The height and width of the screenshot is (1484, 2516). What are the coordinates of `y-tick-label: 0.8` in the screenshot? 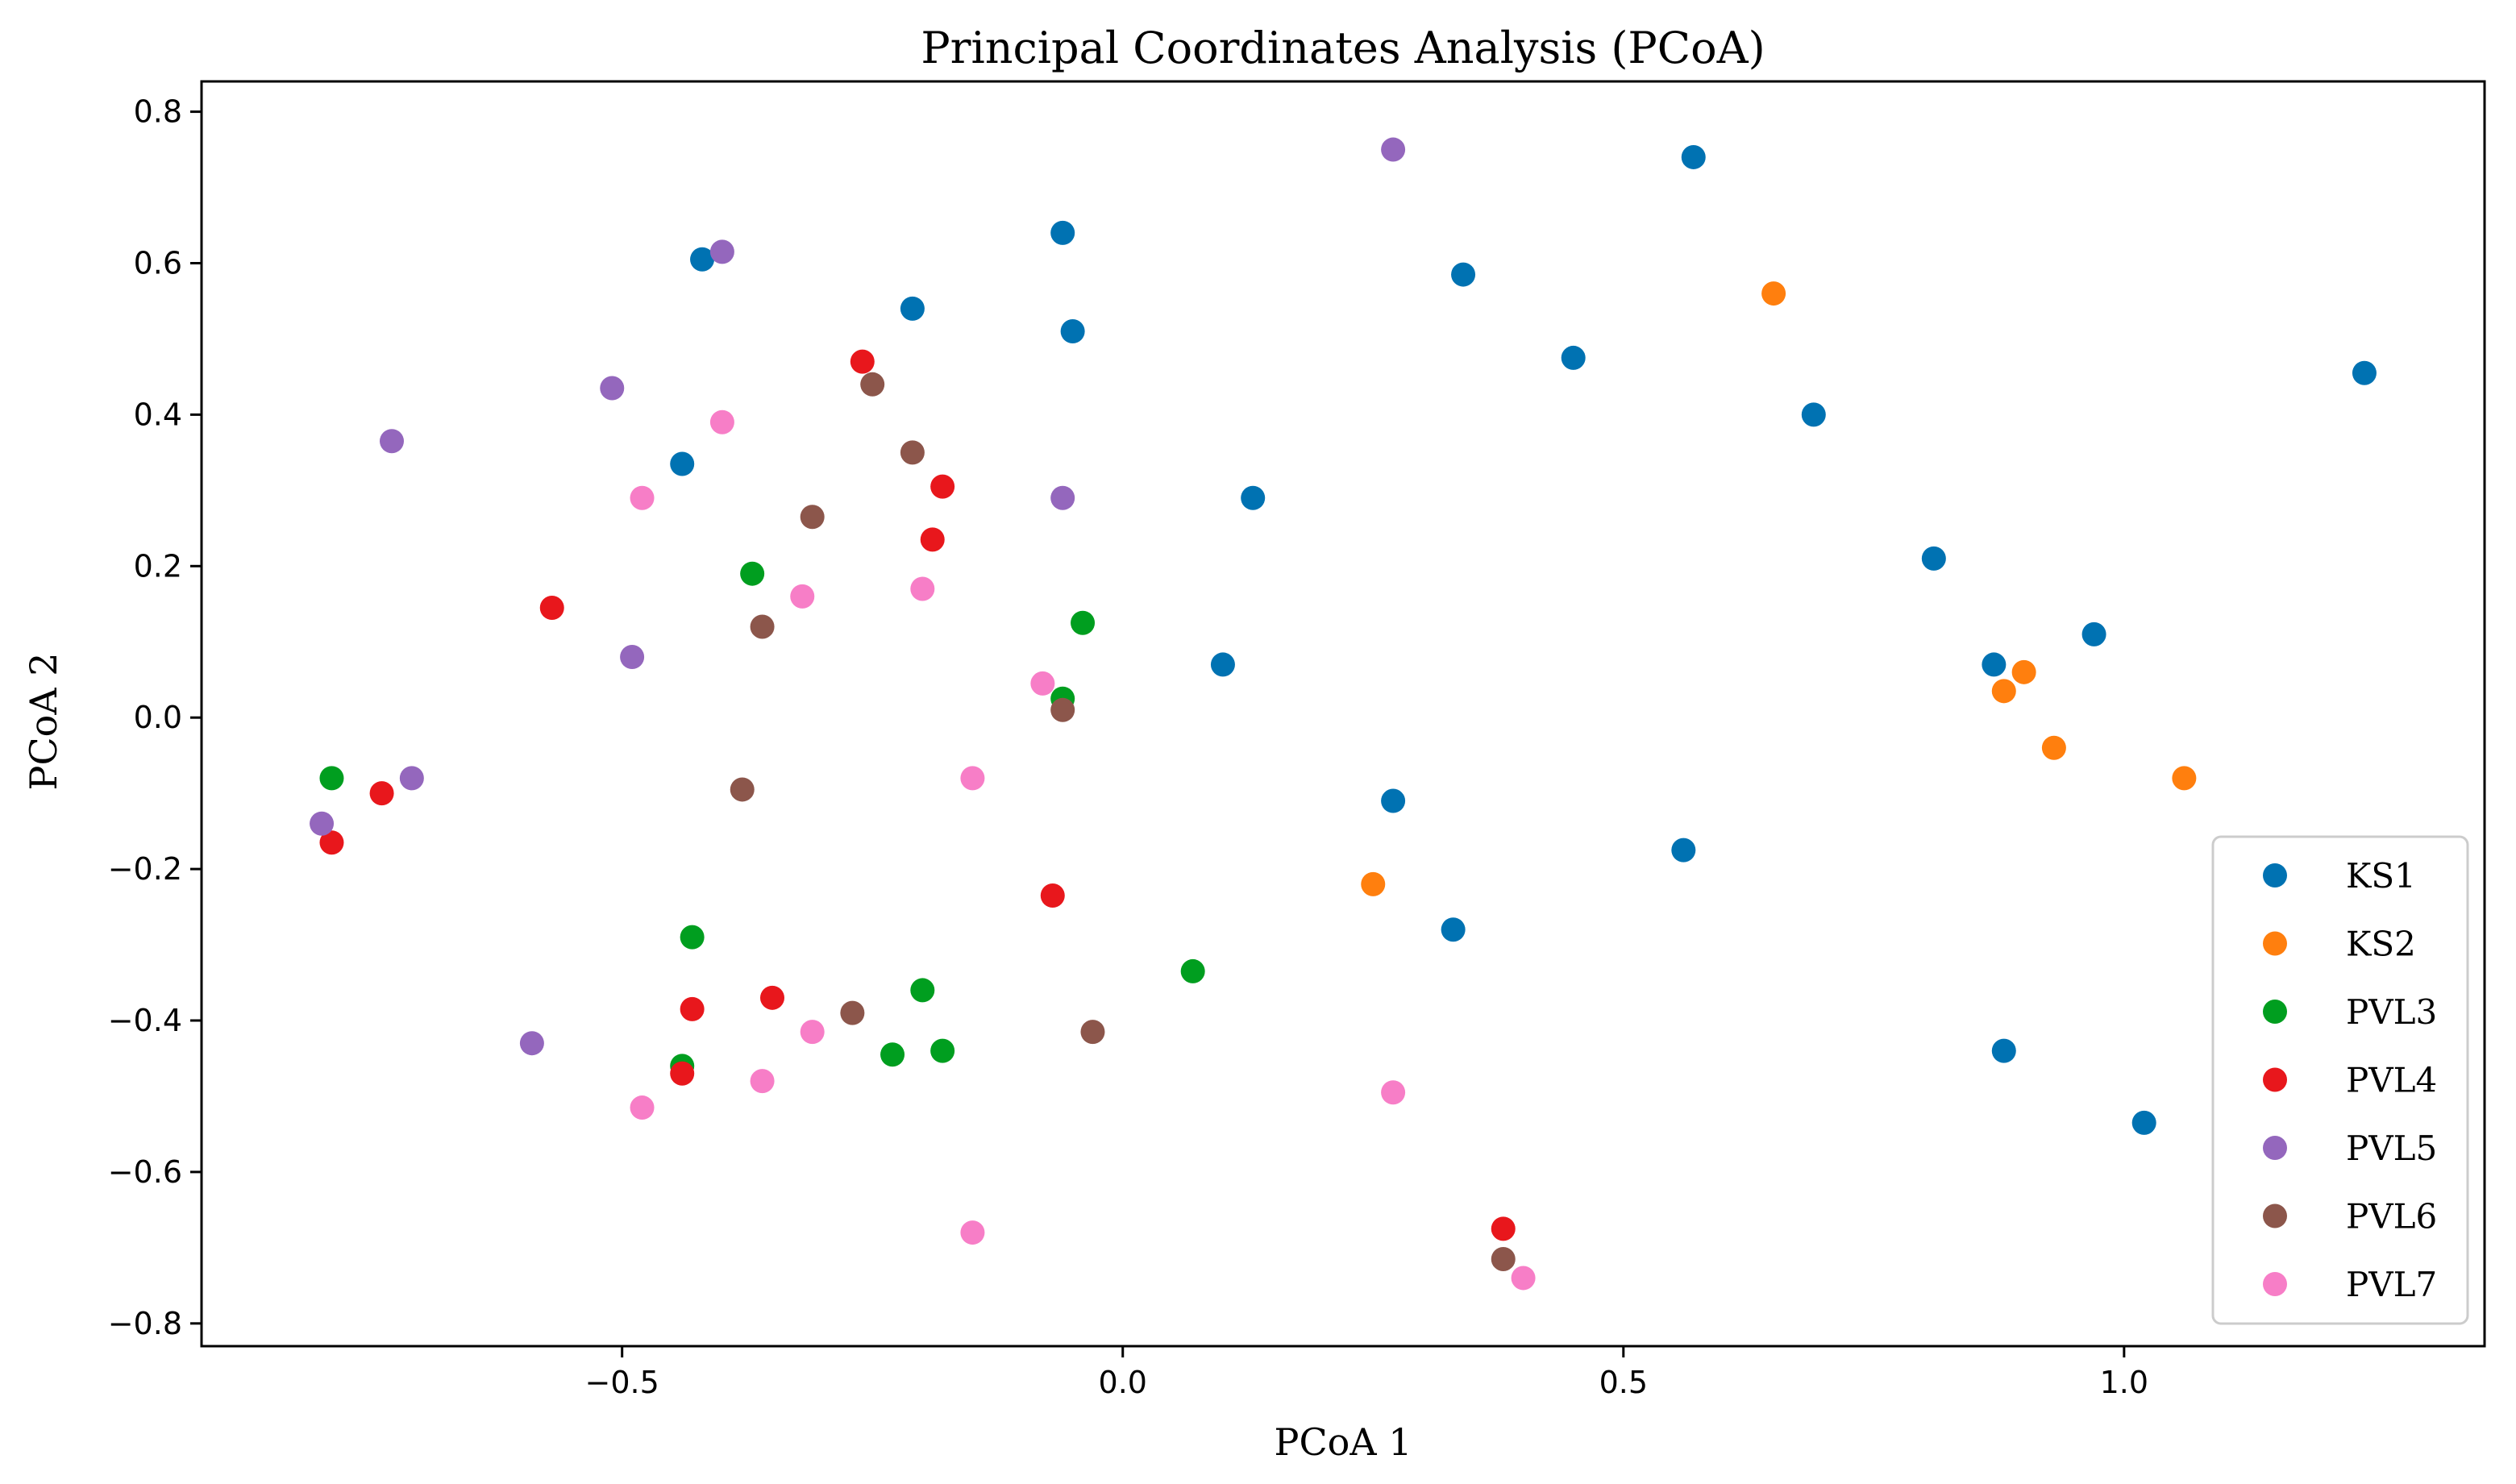 It's located at (158, 112).